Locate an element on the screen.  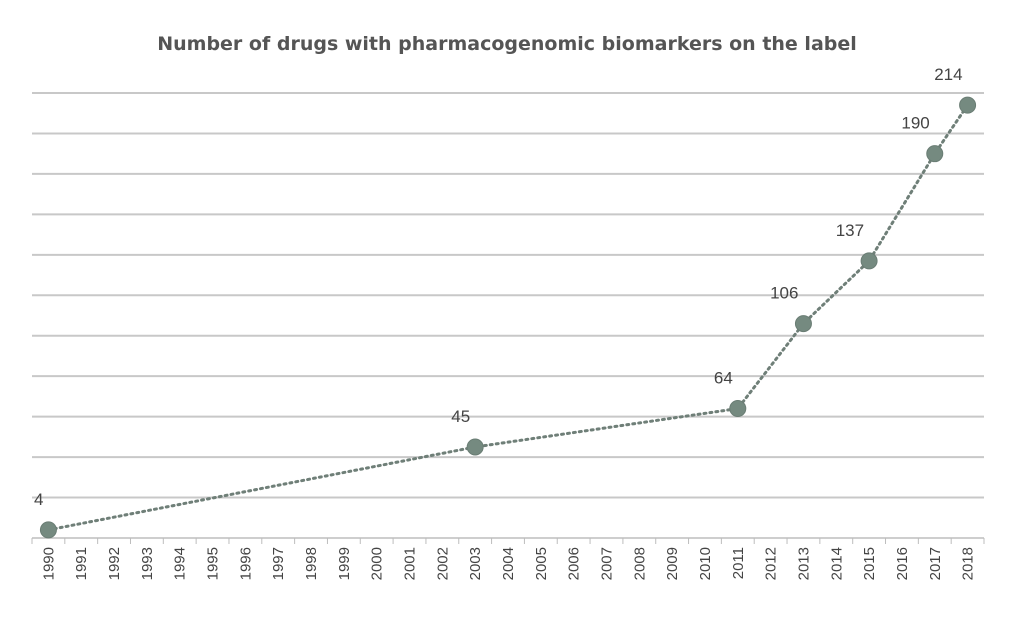
x-tick-label: 1993 is located at coordinates (147, 563).